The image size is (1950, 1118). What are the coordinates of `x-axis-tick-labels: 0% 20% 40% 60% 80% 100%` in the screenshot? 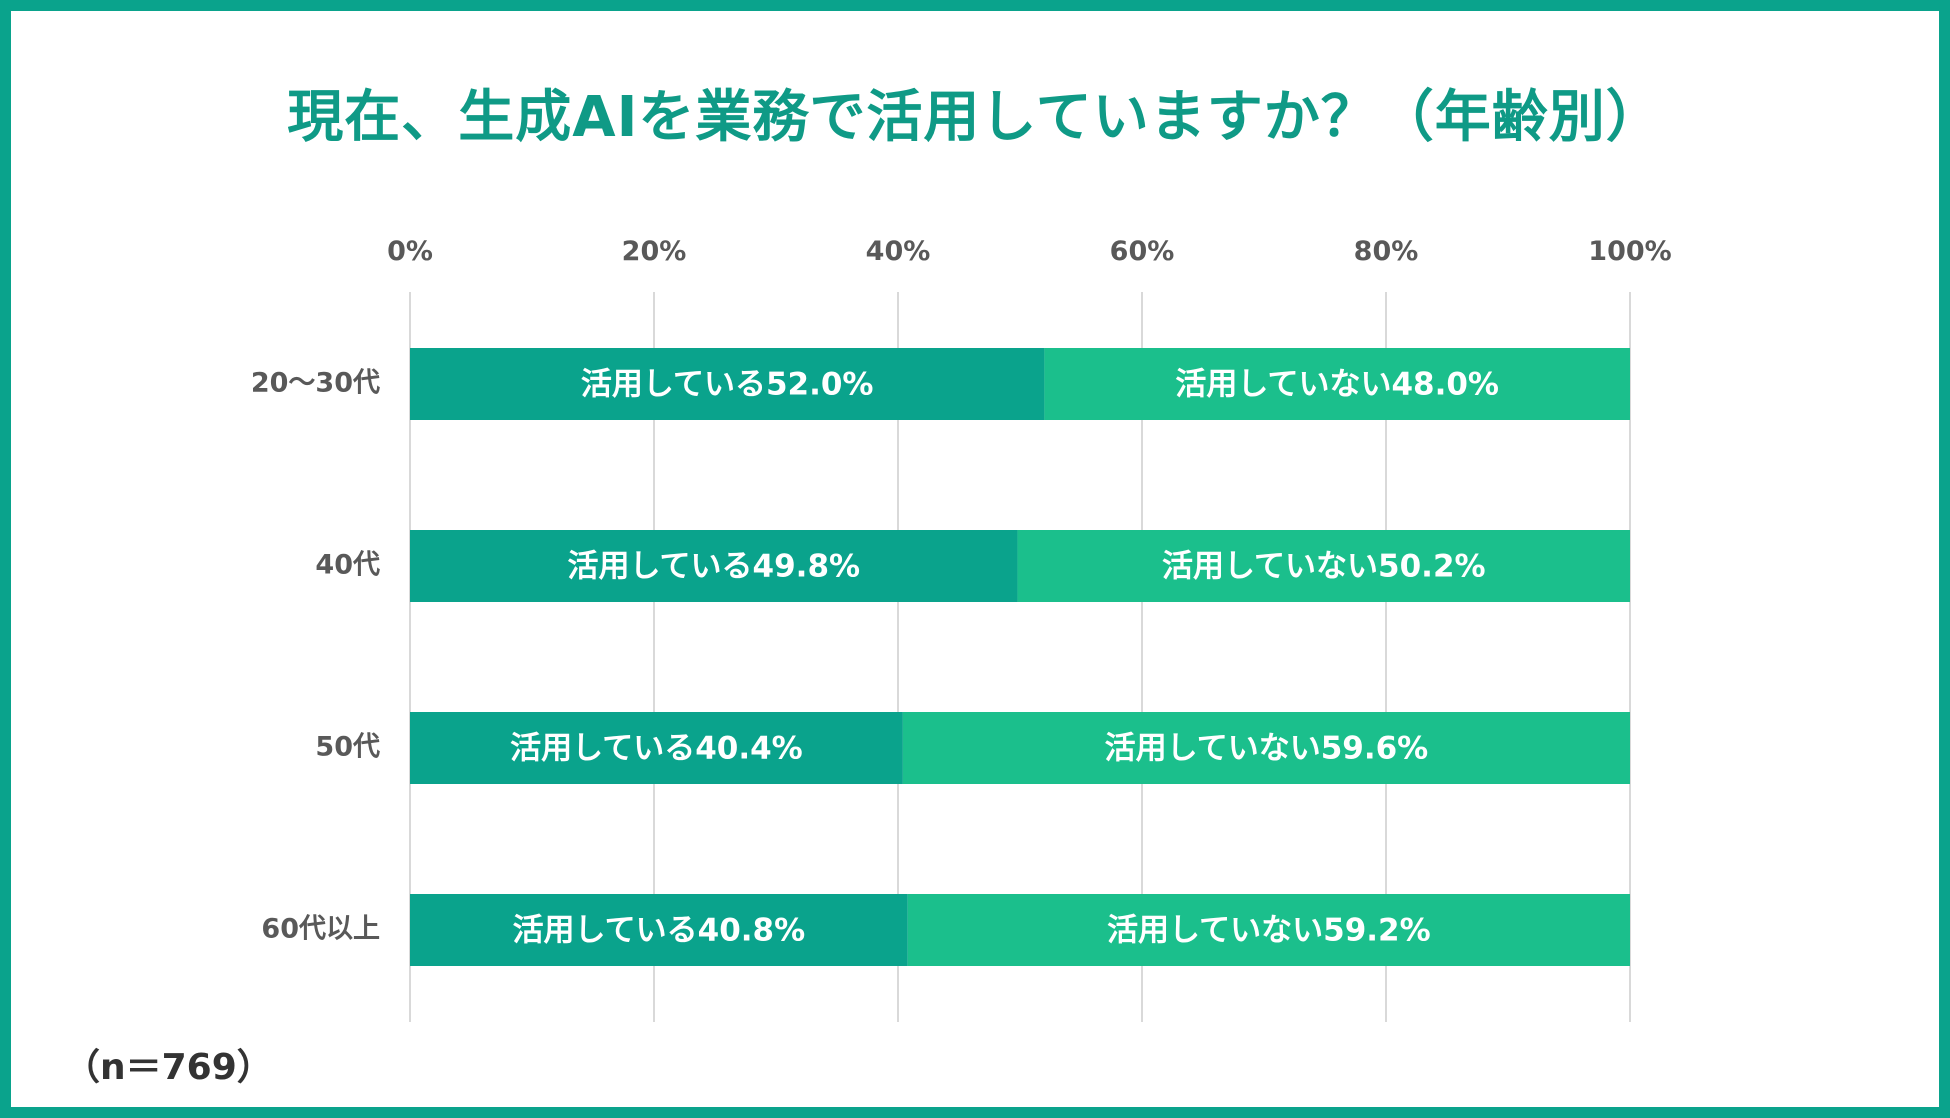 It's located at (1029, 251).